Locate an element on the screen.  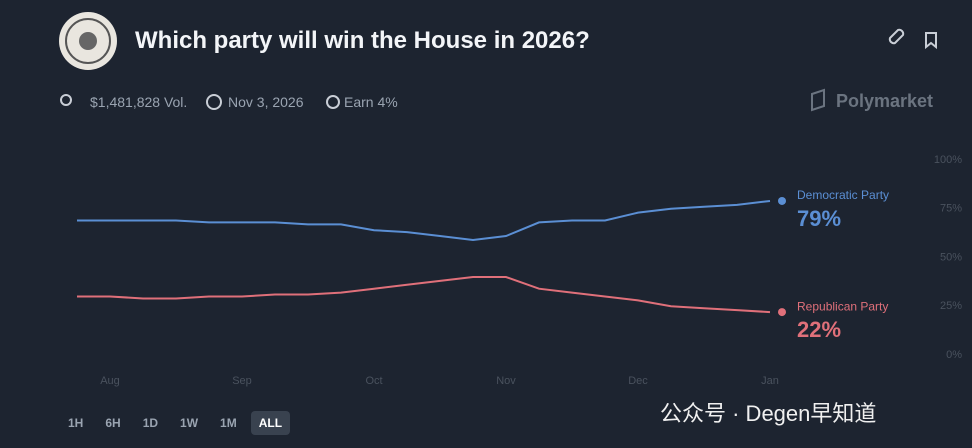
brand: Polymarket is located at coordinates (885, 101).